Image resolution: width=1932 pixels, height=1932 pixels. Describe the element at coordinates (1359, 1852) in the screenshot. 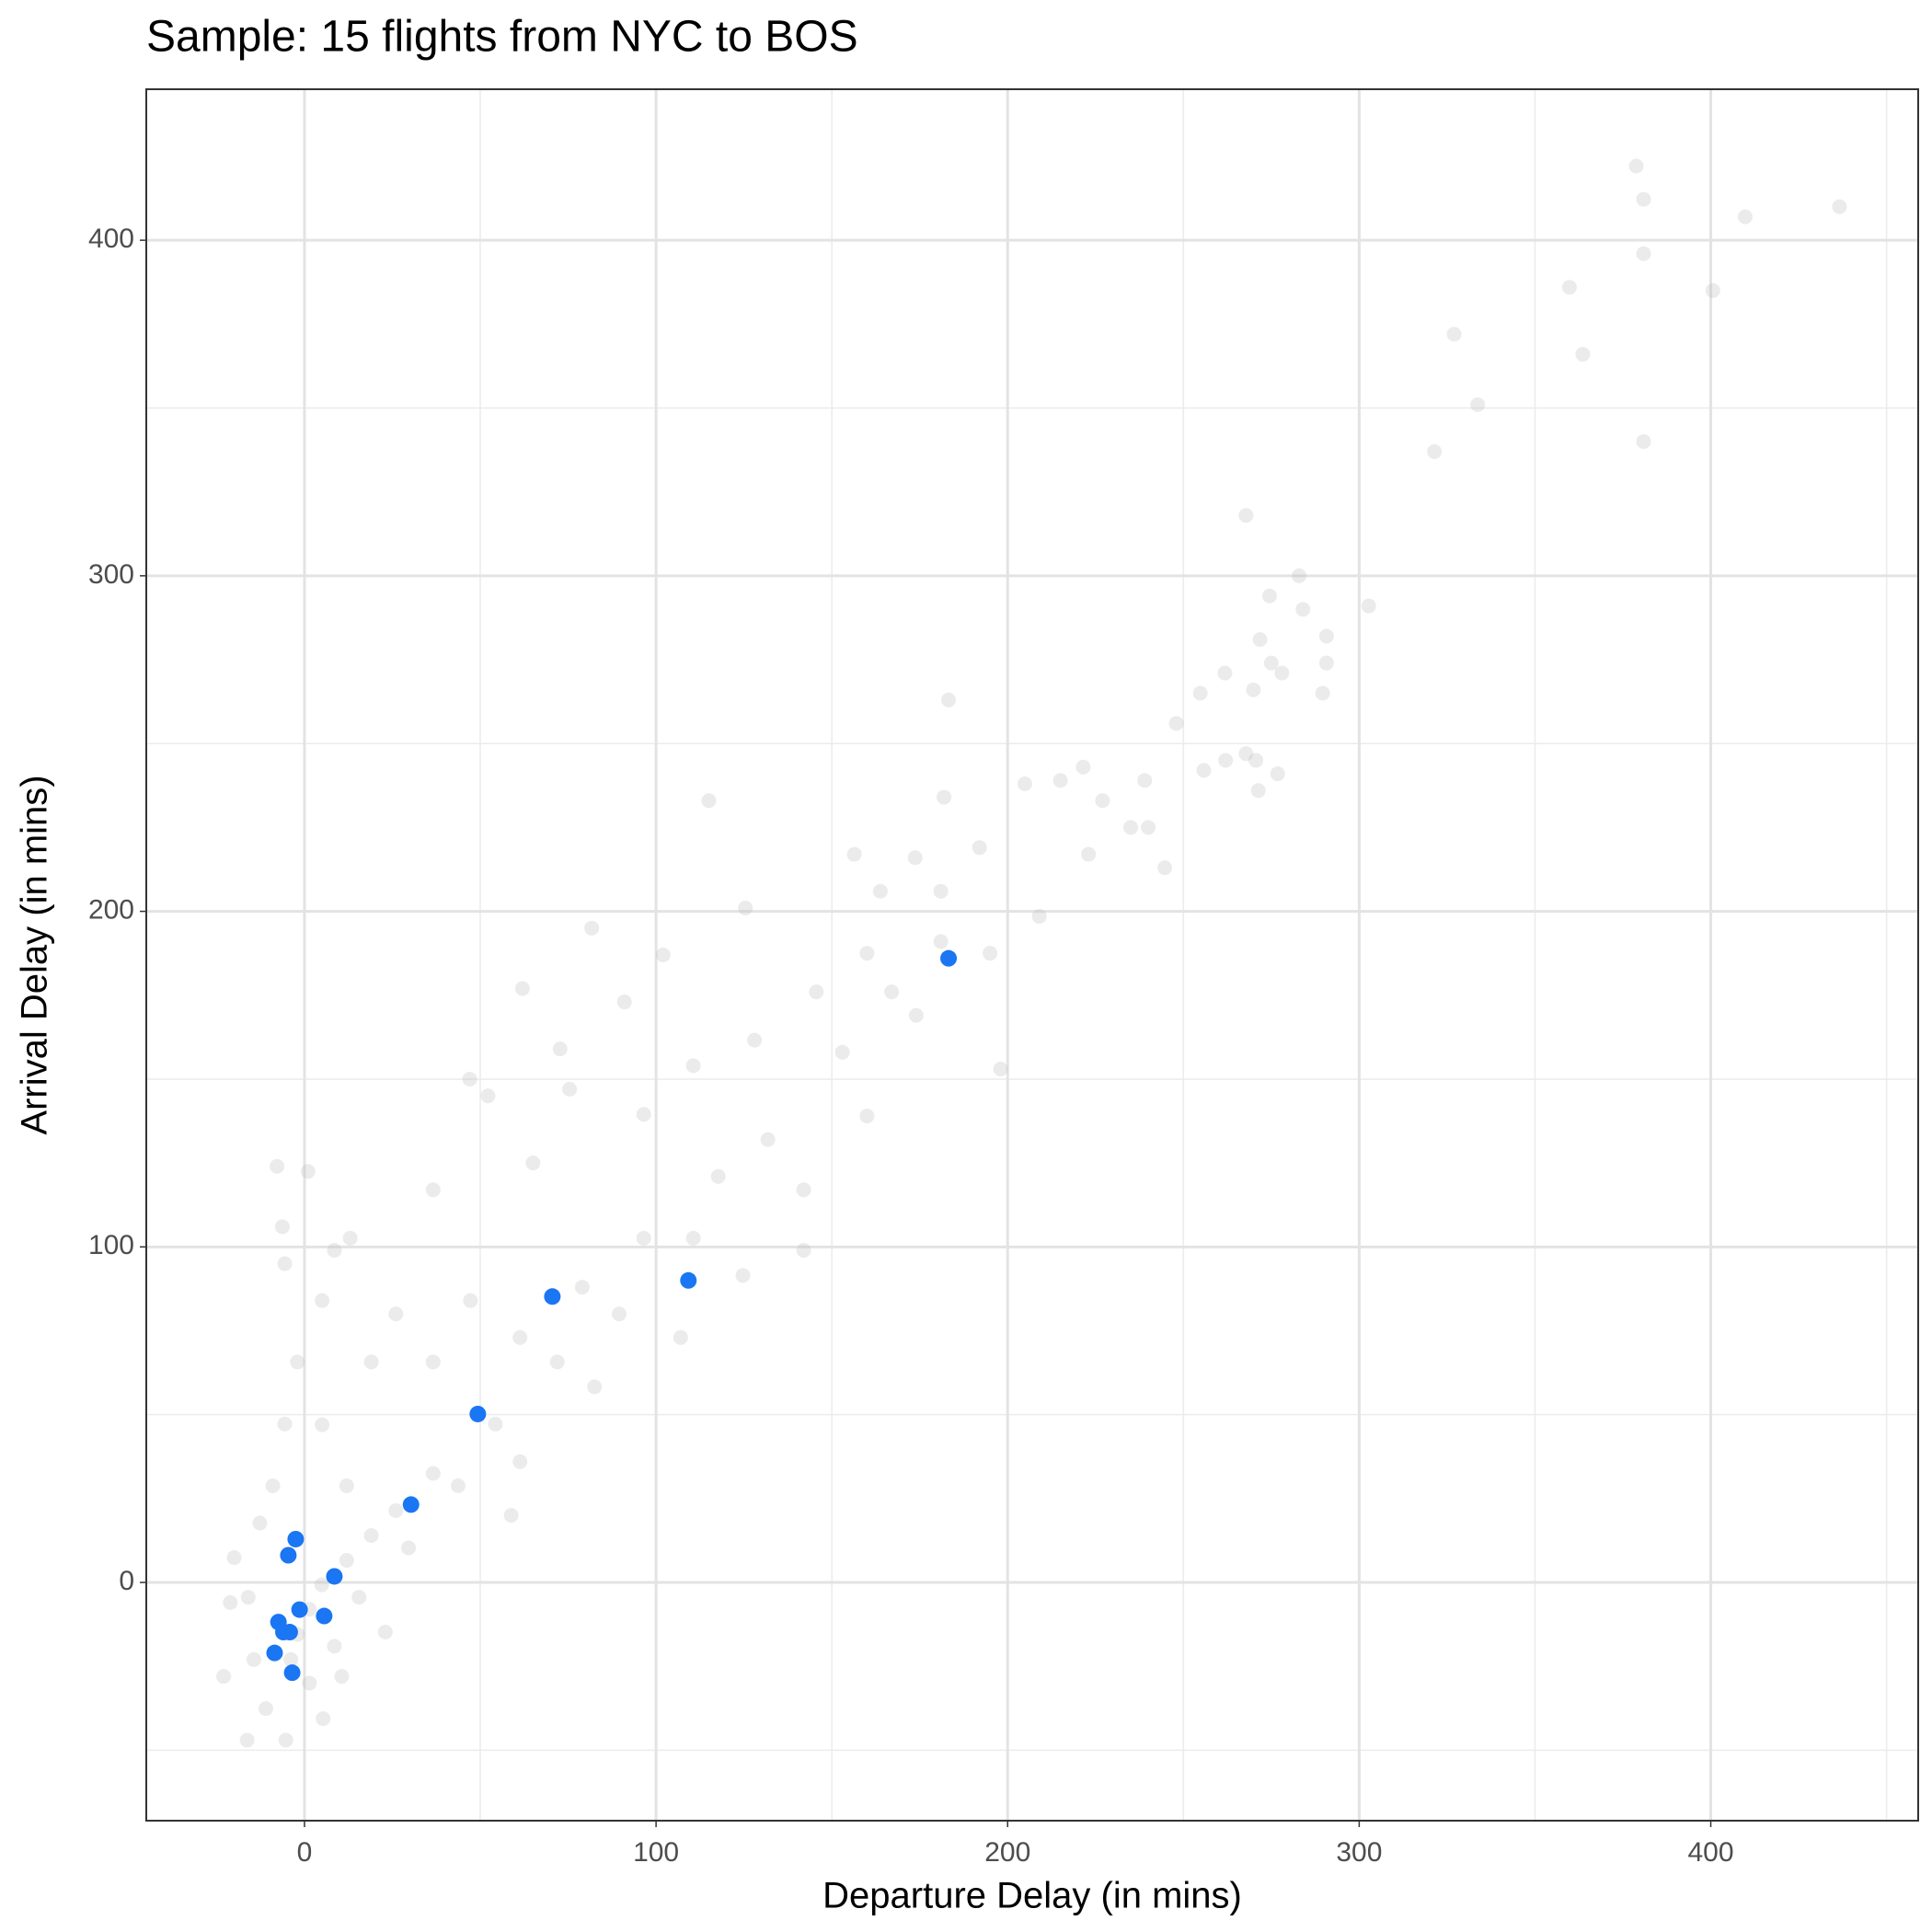

I see `x-tick-label: 300` at that location.